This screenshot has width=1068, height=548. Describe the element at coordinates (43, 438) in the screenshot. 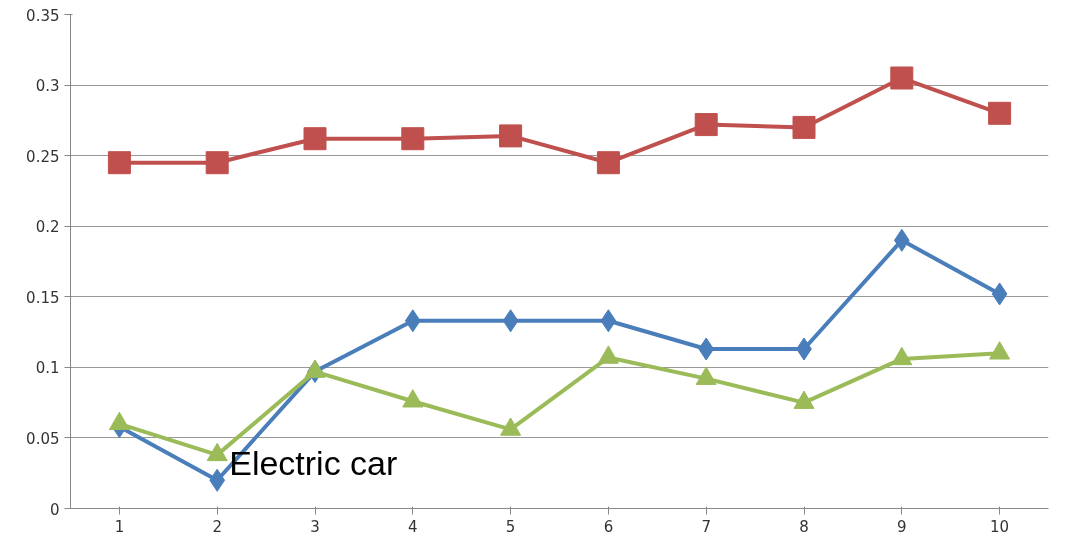

I see `y-tick-label: 0.05` at that location.